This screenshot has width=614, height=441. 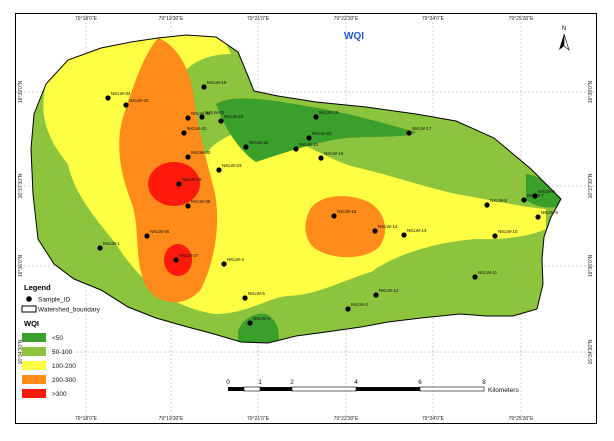 I want to click on zone-200-300-centre, so click(x=345, y=227).